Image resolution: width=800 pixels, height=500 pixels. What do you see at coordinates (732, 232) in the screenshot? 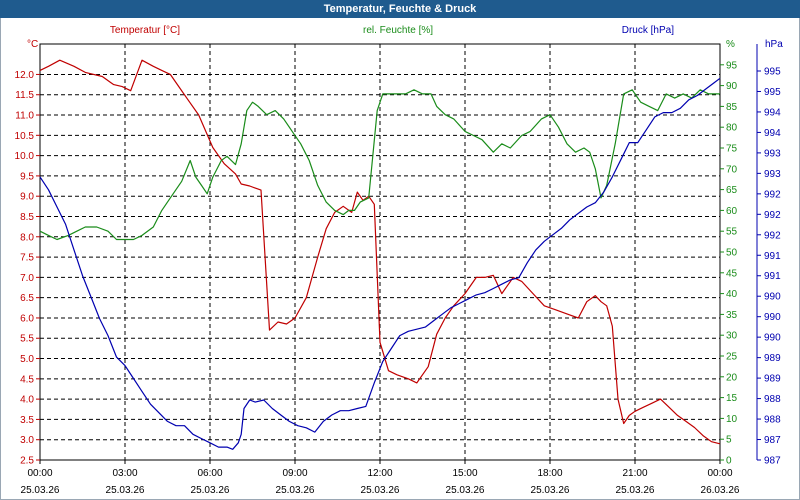
I see `humidity-tick-label: 55` at bounding box center [732, 232].